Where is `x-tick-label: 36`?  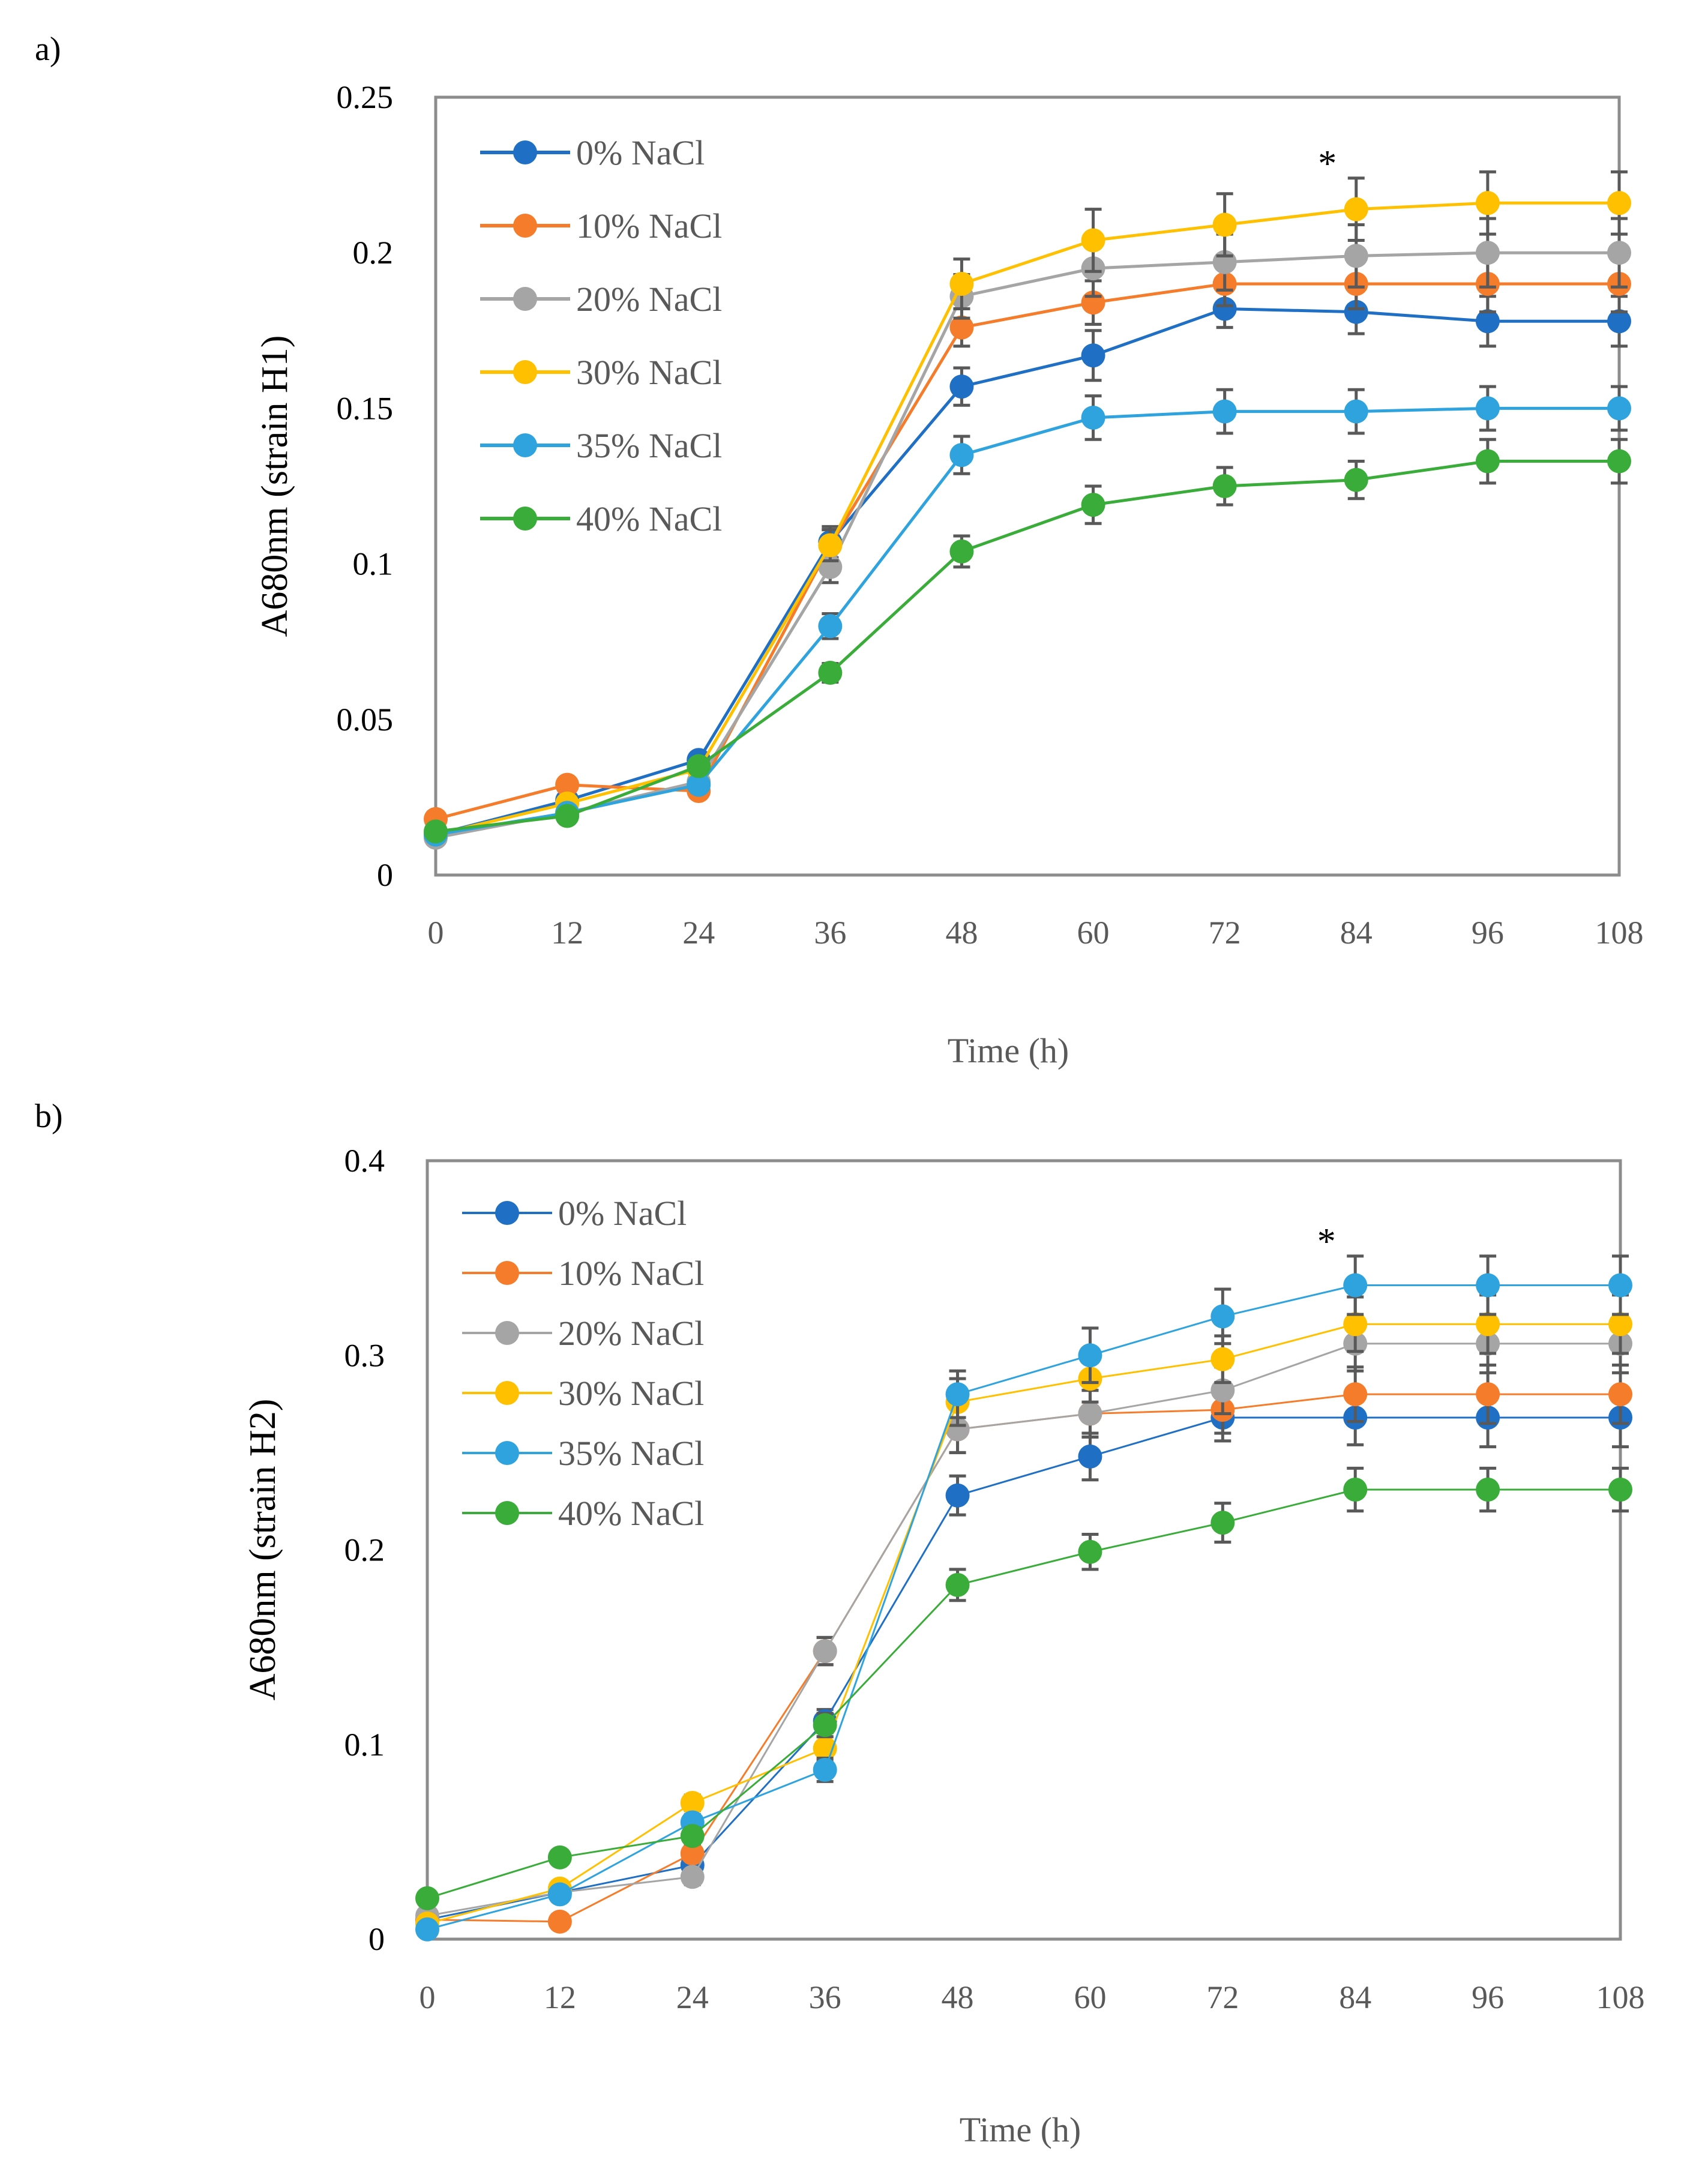 x-tick-label: 36 is located at coordinates (830, 933).